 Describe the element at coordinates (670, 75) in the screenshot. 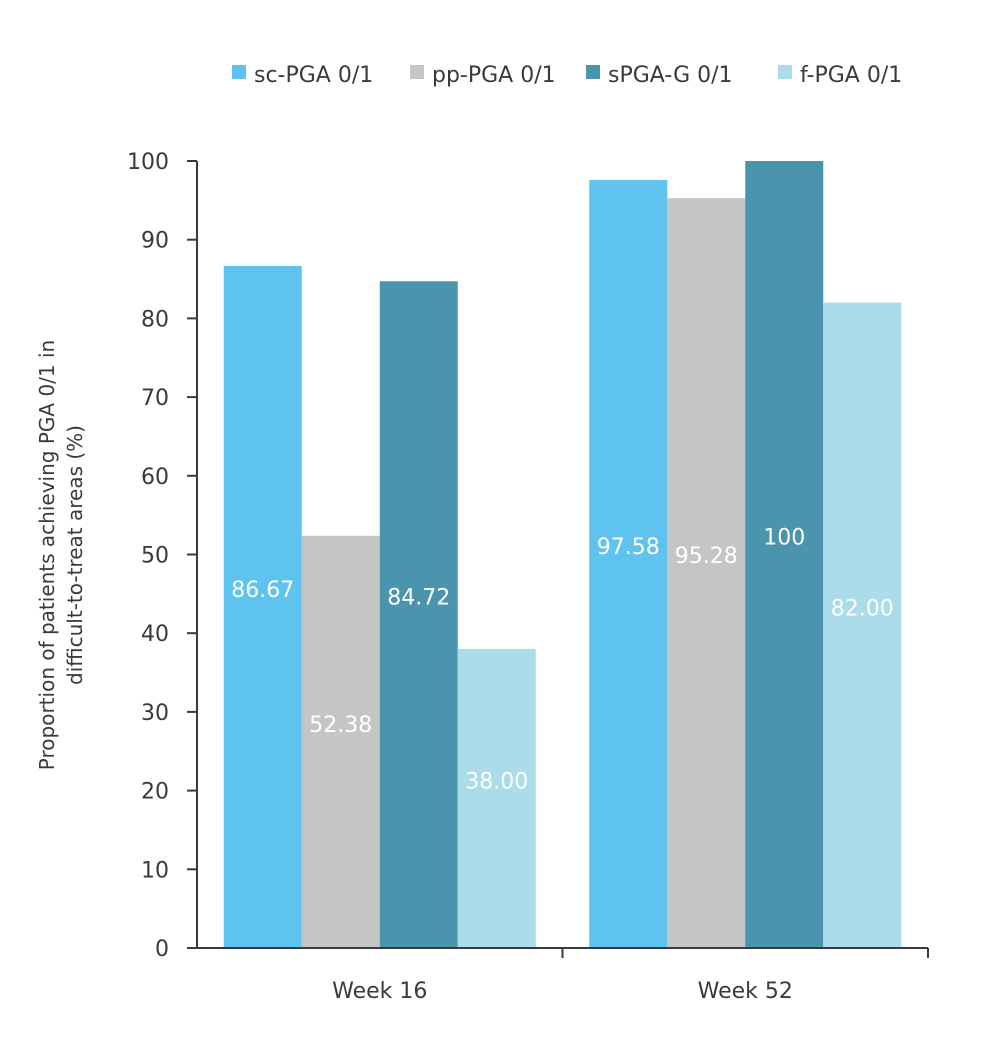

I see `legend-label: sPGA-G 0/1` at that location.